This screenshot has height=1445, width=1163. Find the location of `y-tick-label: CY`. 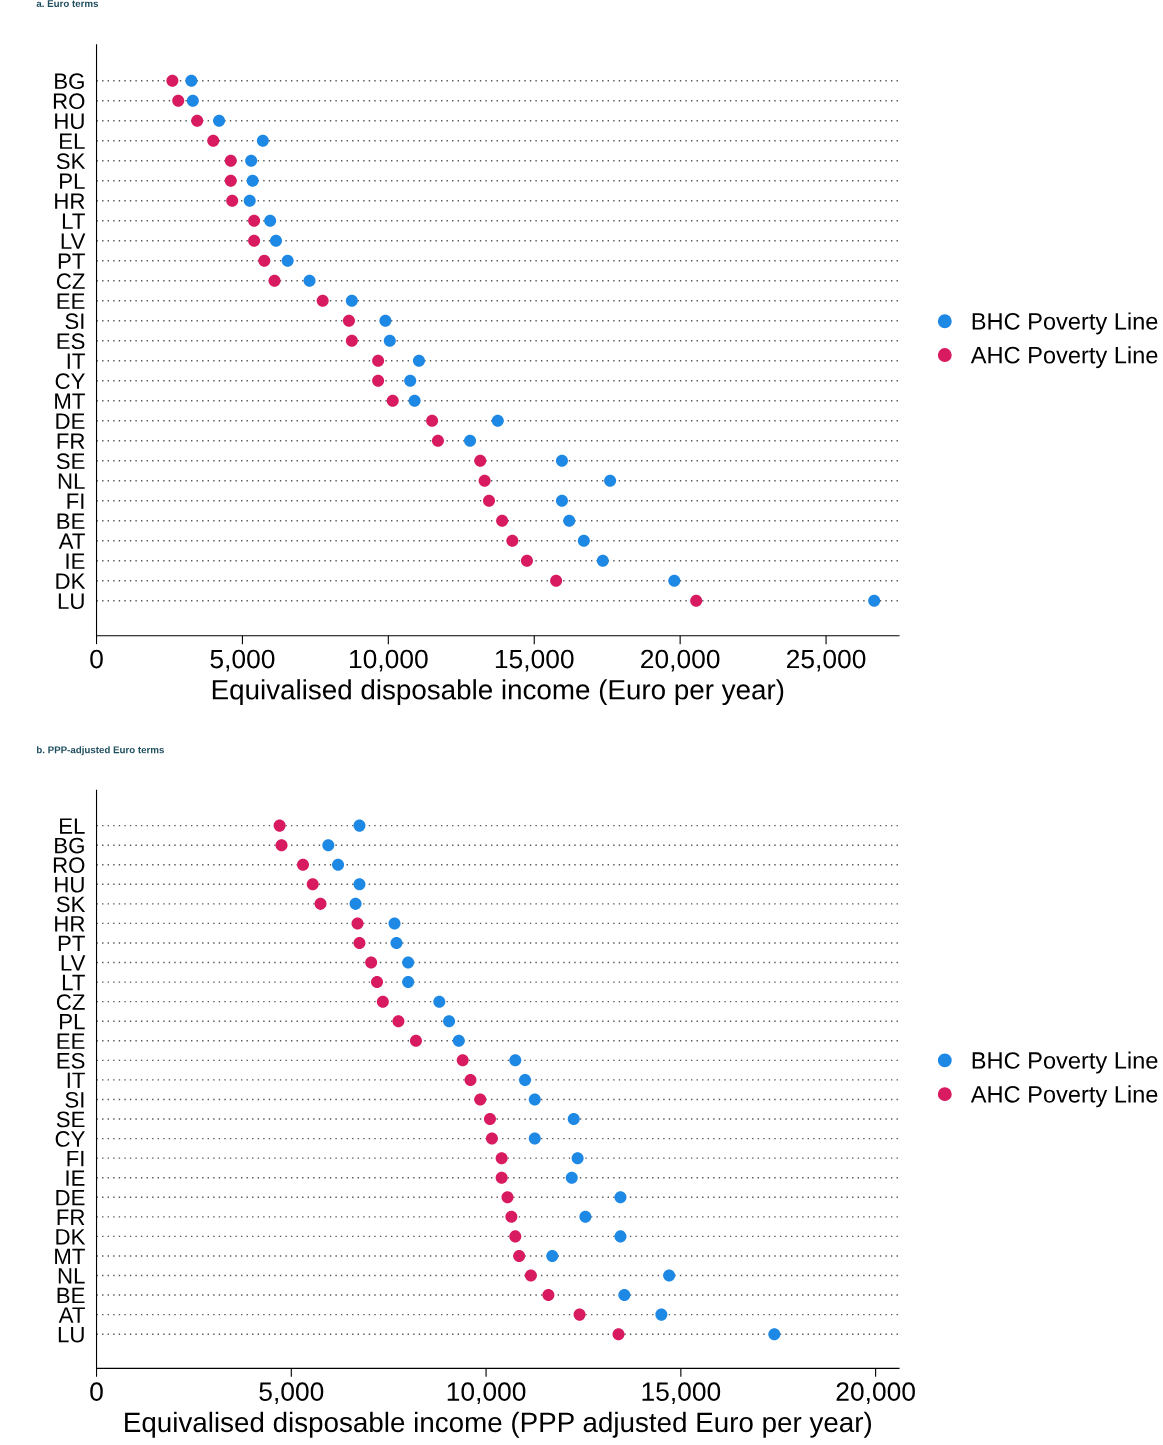

y-tick-label: CY is located at coordinates (70, 1139).